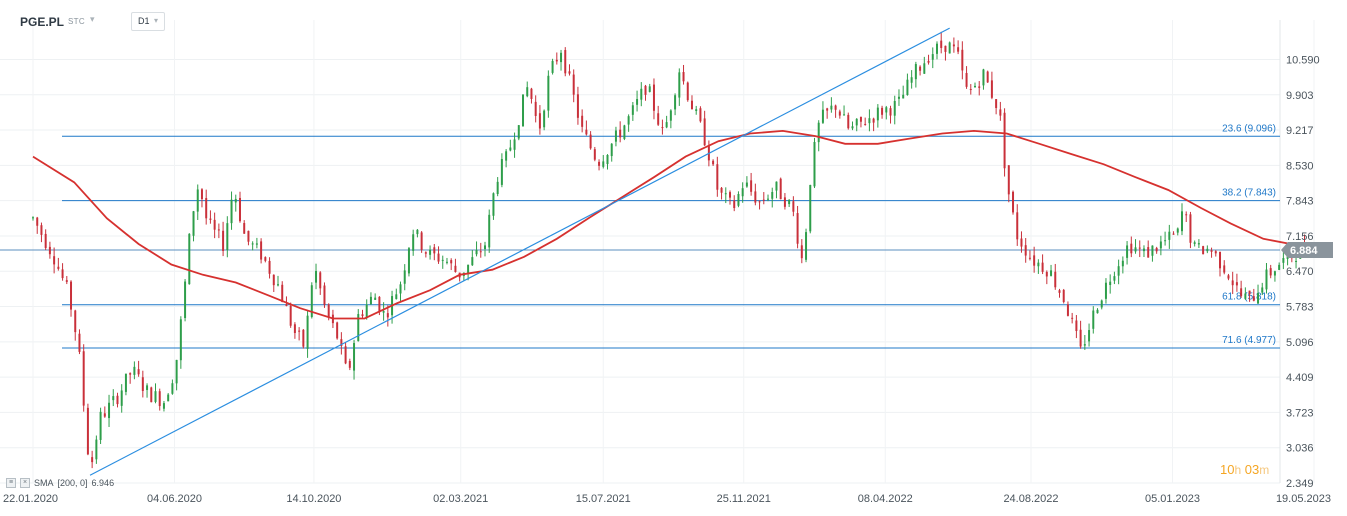 The width and height of the screenshot is (1347, 516). What do you see at coordinates (1300, 166) in the screenshot?
I see `y-tick-label: 8.530` at bounding box center [1300, 166].